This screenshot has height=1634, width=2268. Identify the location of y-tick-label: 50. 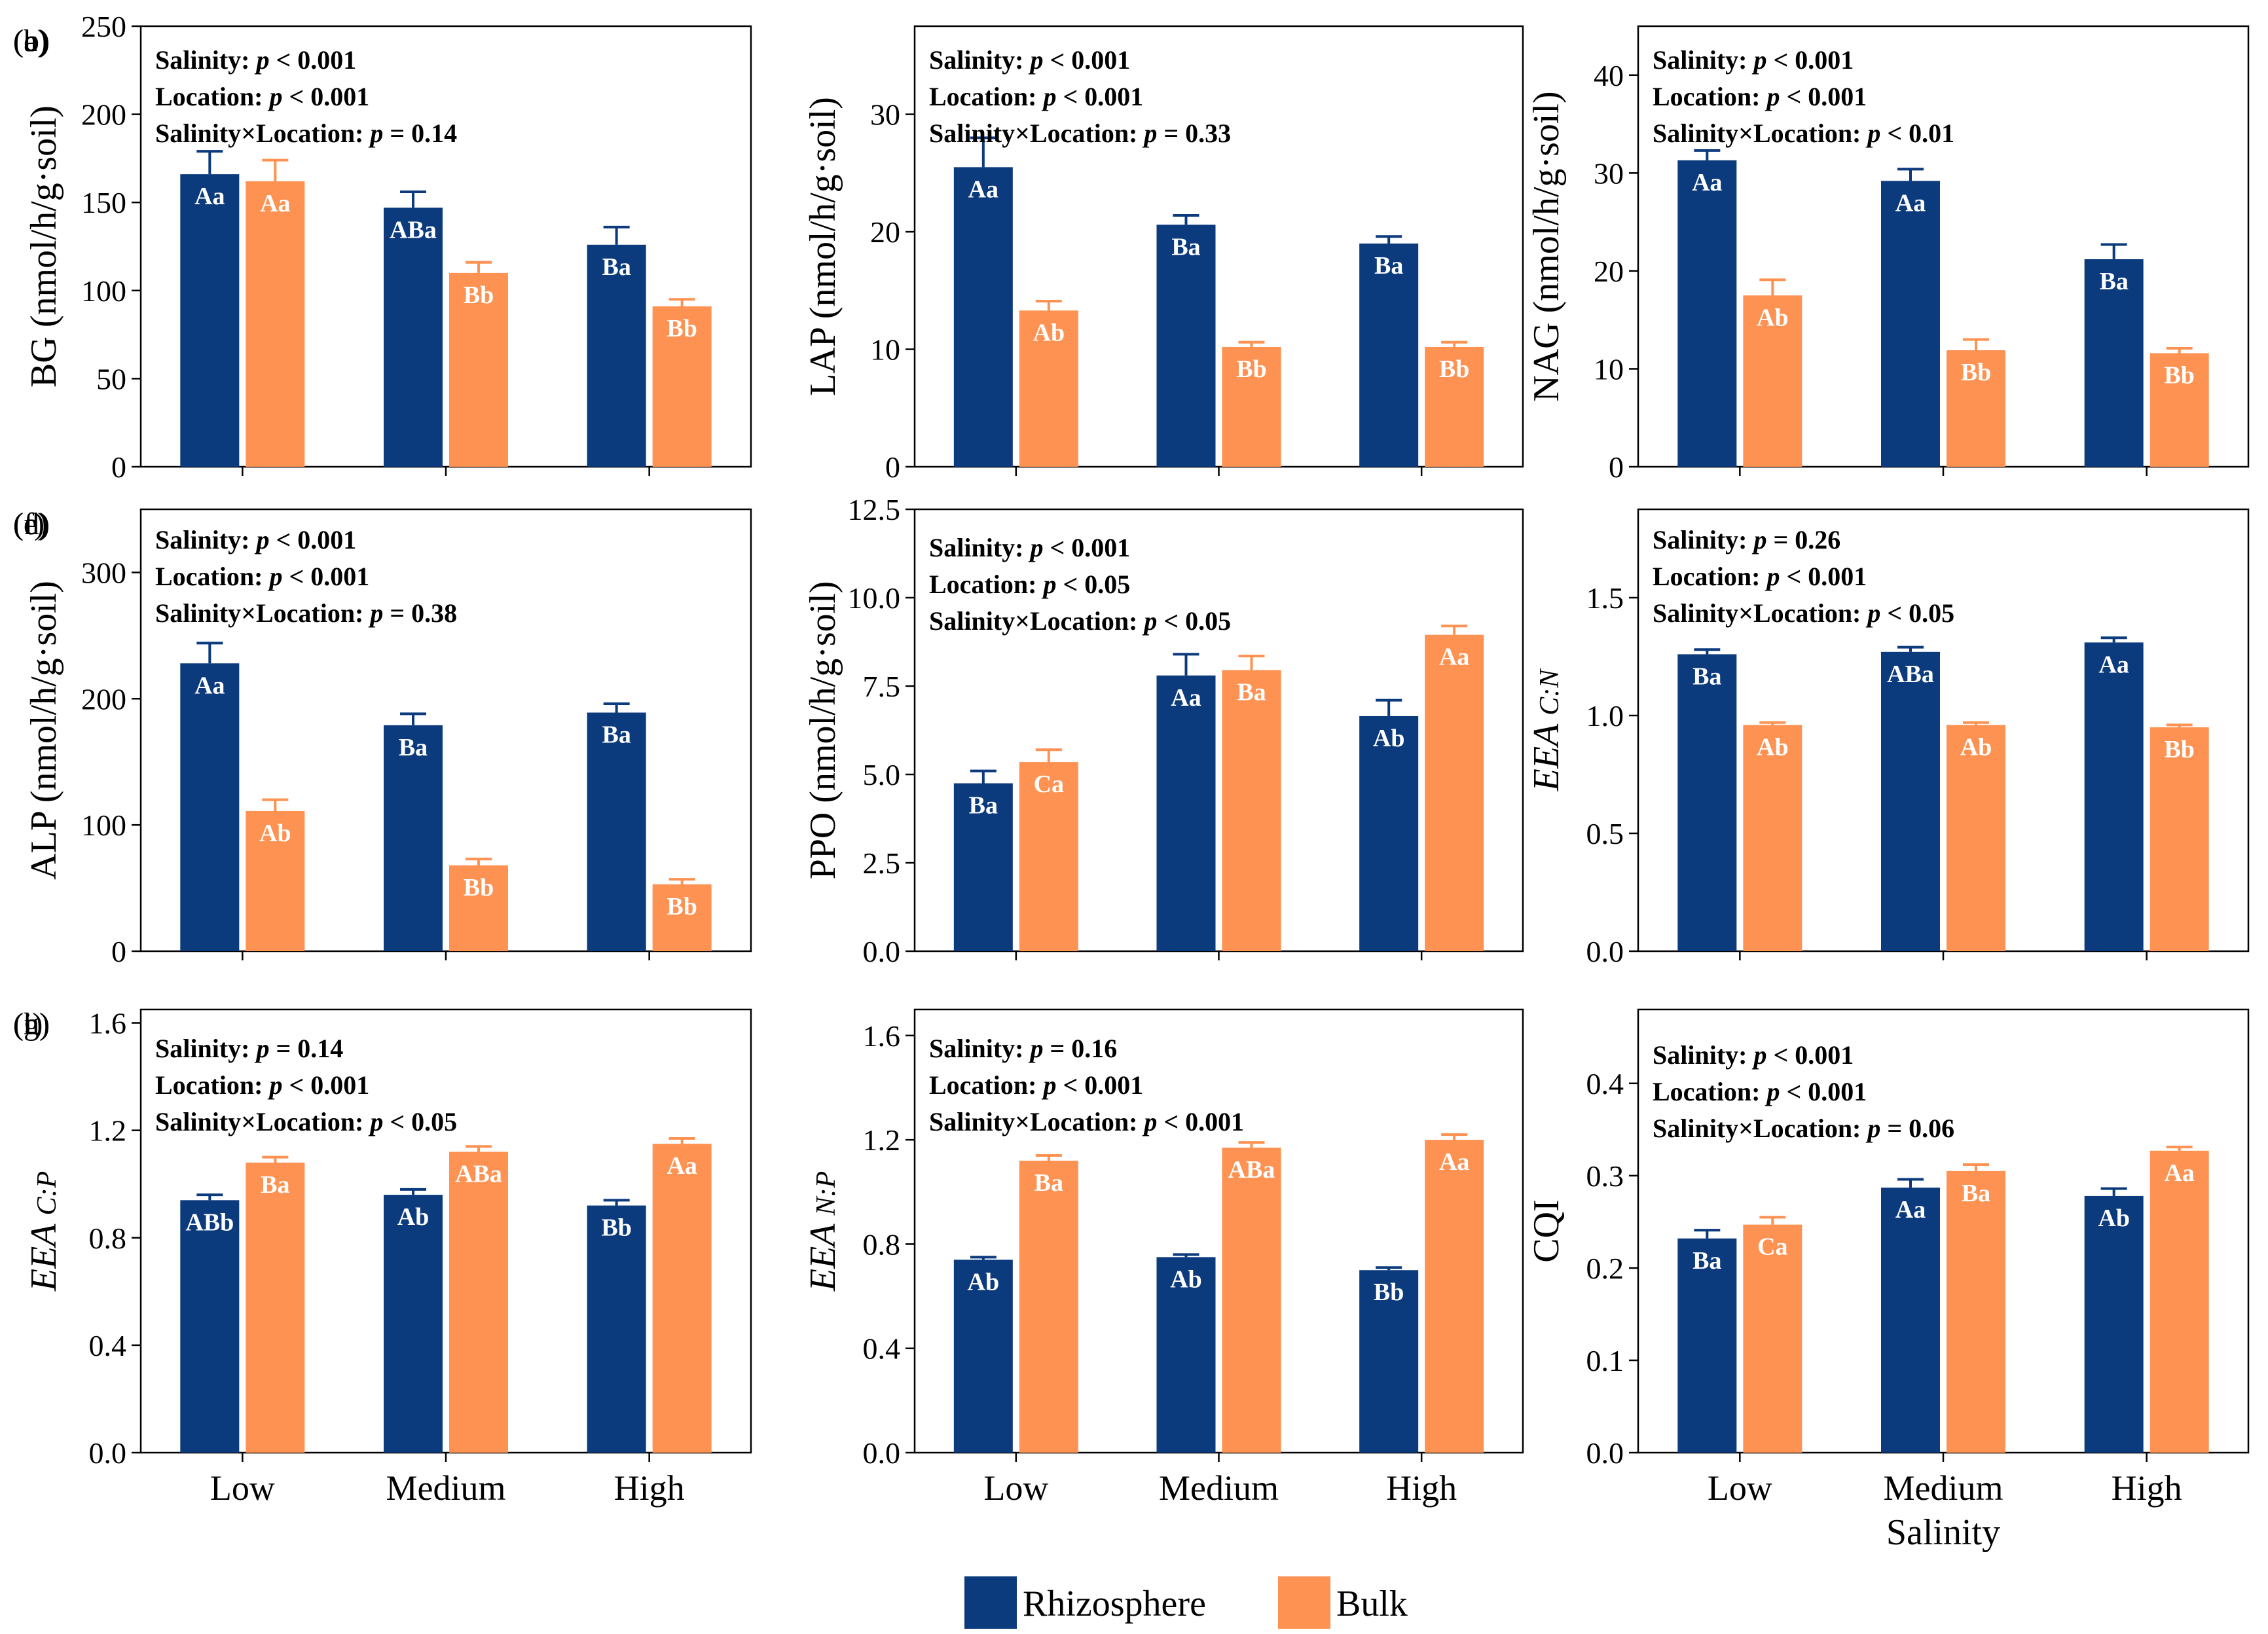
(111, 378).